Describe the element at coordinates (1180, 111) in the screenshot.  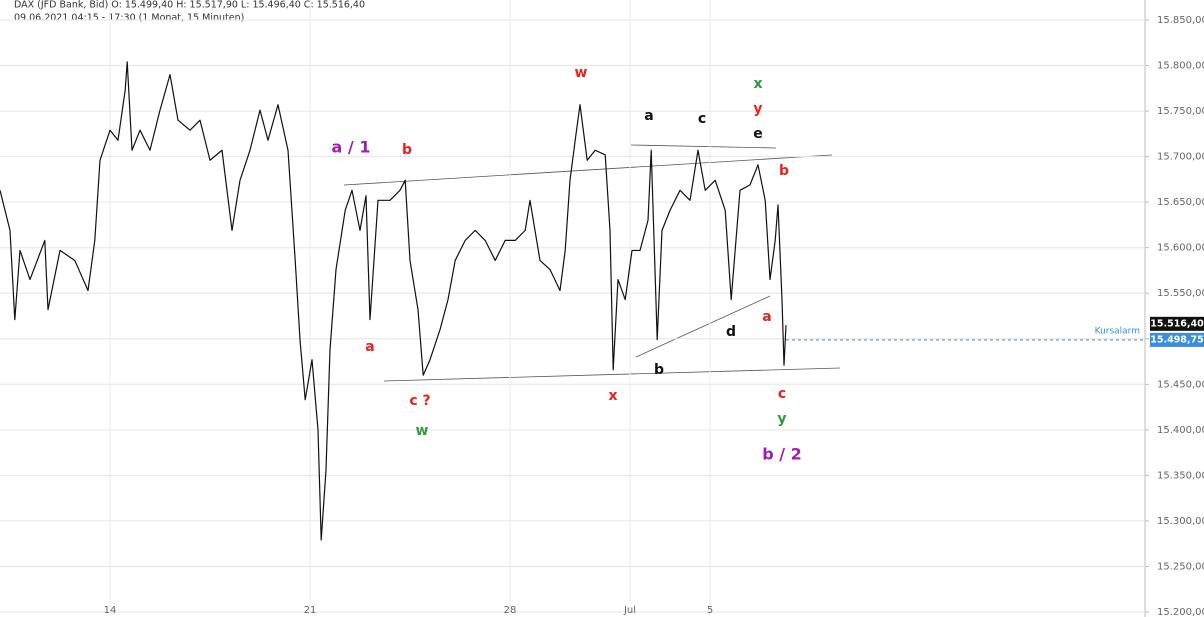
I see `y-tick-label: 15.750,00` at that location.